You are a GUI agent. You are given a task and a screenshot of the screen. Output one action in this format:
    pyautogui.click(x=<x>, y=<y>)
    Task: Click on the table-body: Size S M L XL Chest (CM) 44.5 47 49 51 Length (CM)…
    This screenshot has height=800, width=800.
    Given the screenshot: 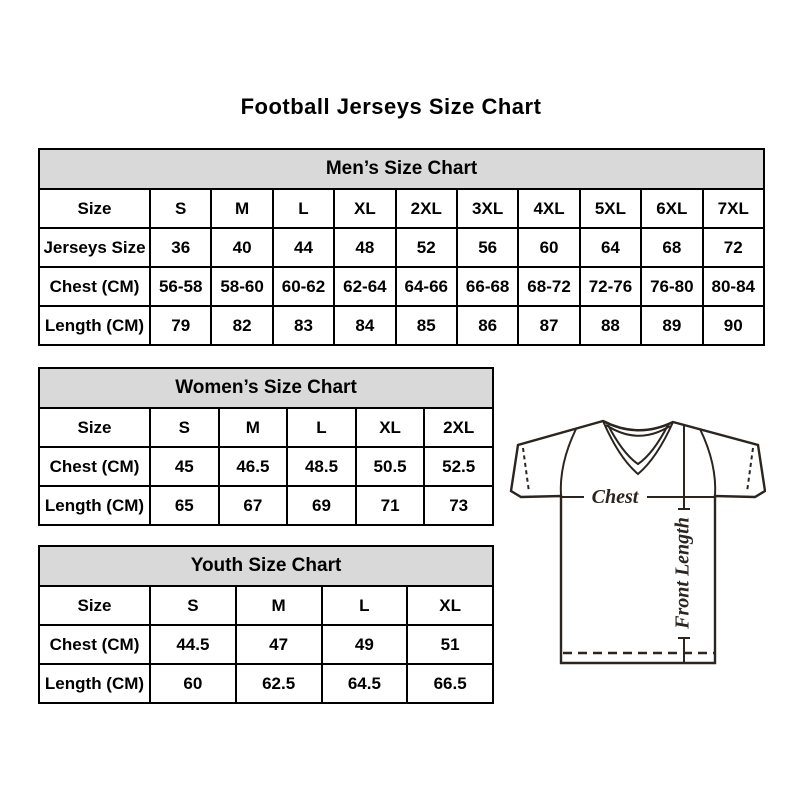 What is the action you would take?
    pyautogui.click(x=266, y=644)
    